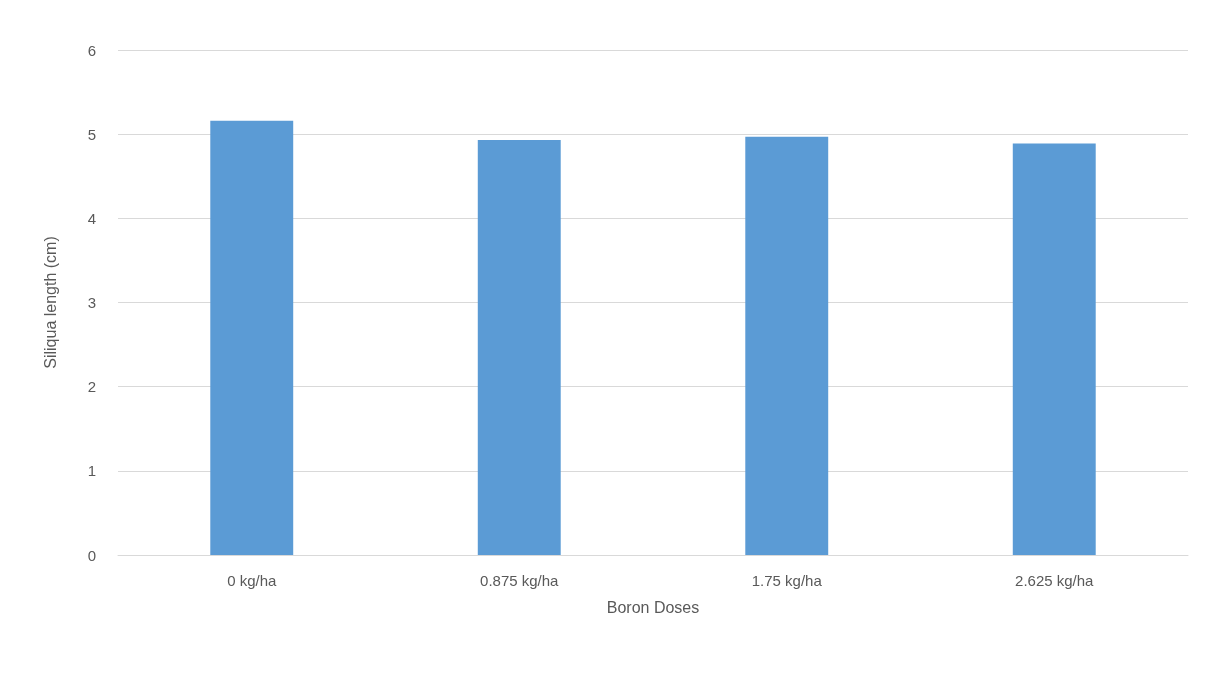 This screenshot has height=675, width=1218. What do you see at coordinates (50, 302) in the screenshot?
I see `y-axis-title: Siliqua length (cm)` at bounding box center [50, 302].